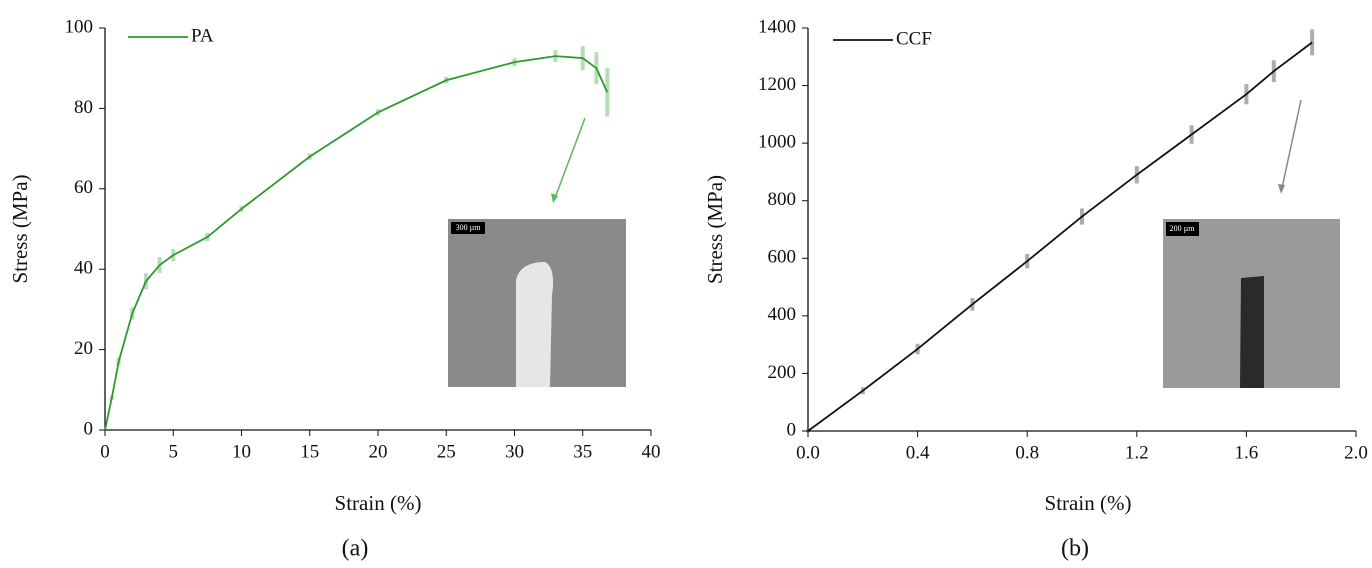 This screenshot has width=1372, height=568. I want to click on x-tick-label: 10, so click(241, 451).